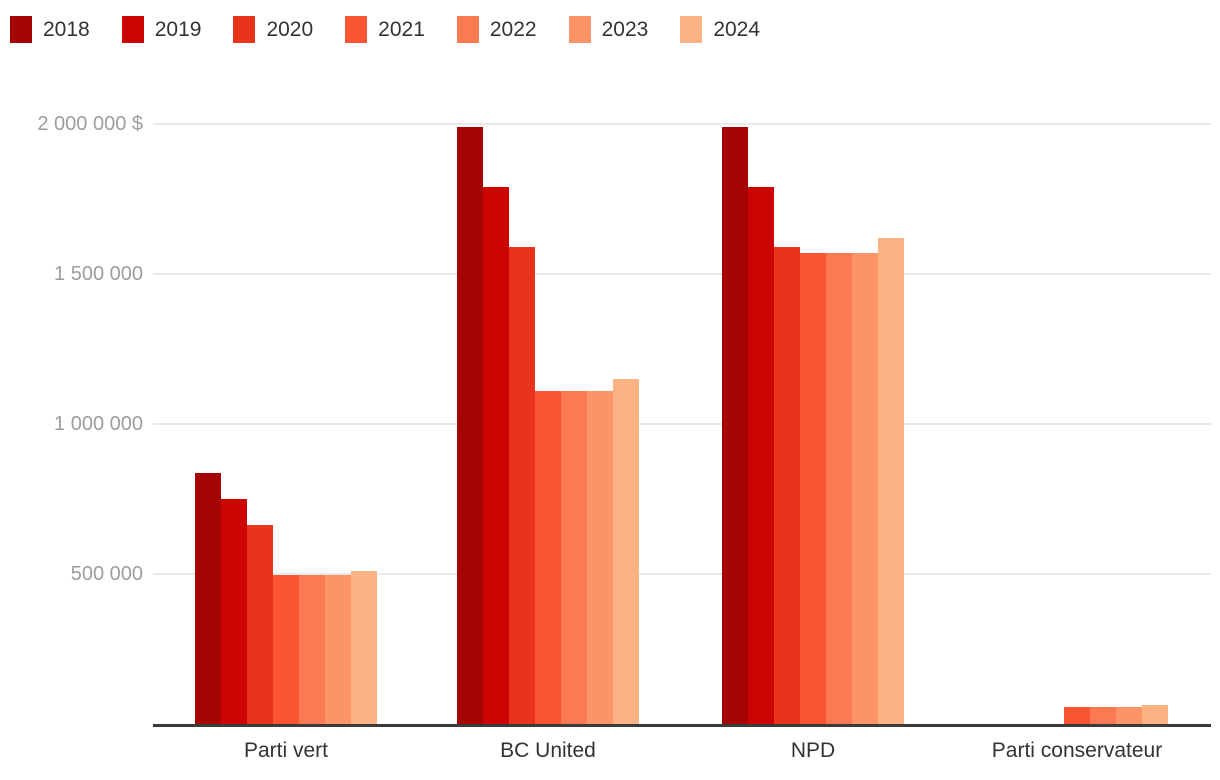  Describe the element at coordinates (839, 488) in the screenshot. I see `bar-2022-npd` at that location.